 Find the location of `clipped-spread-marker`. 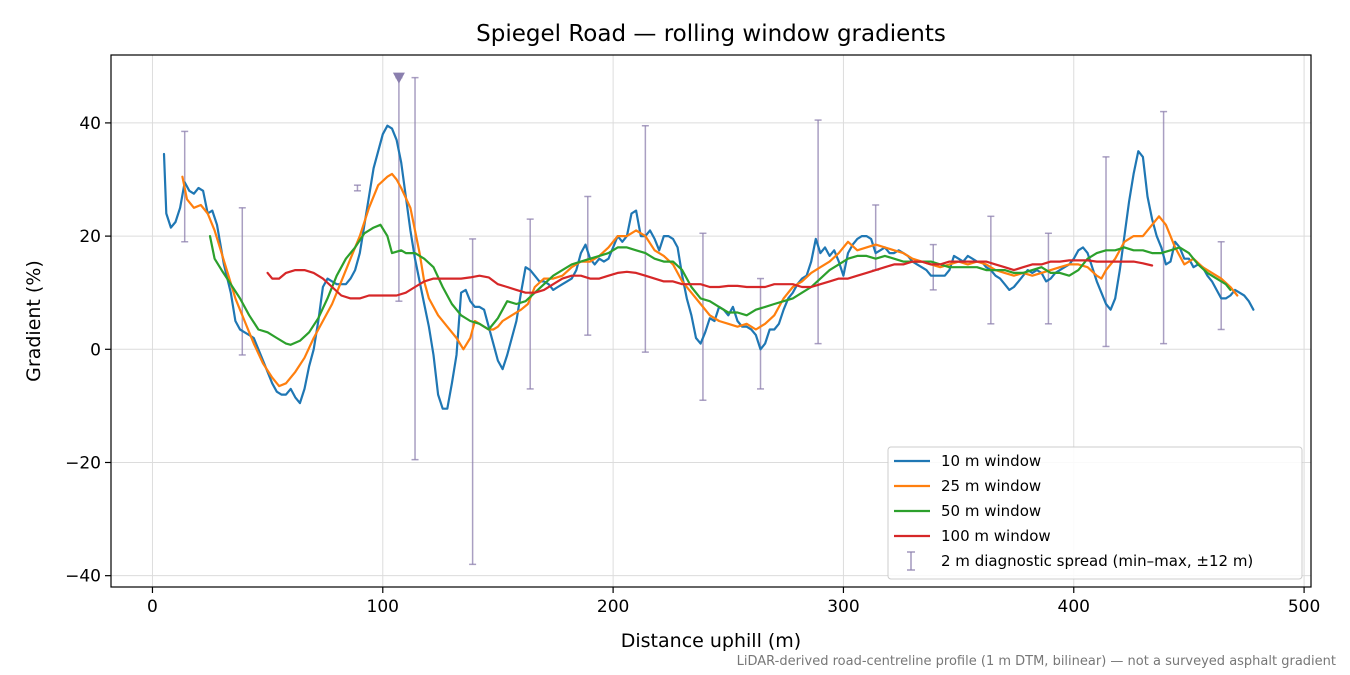

clipped-spread-marker is located at coordinates (398, 78).